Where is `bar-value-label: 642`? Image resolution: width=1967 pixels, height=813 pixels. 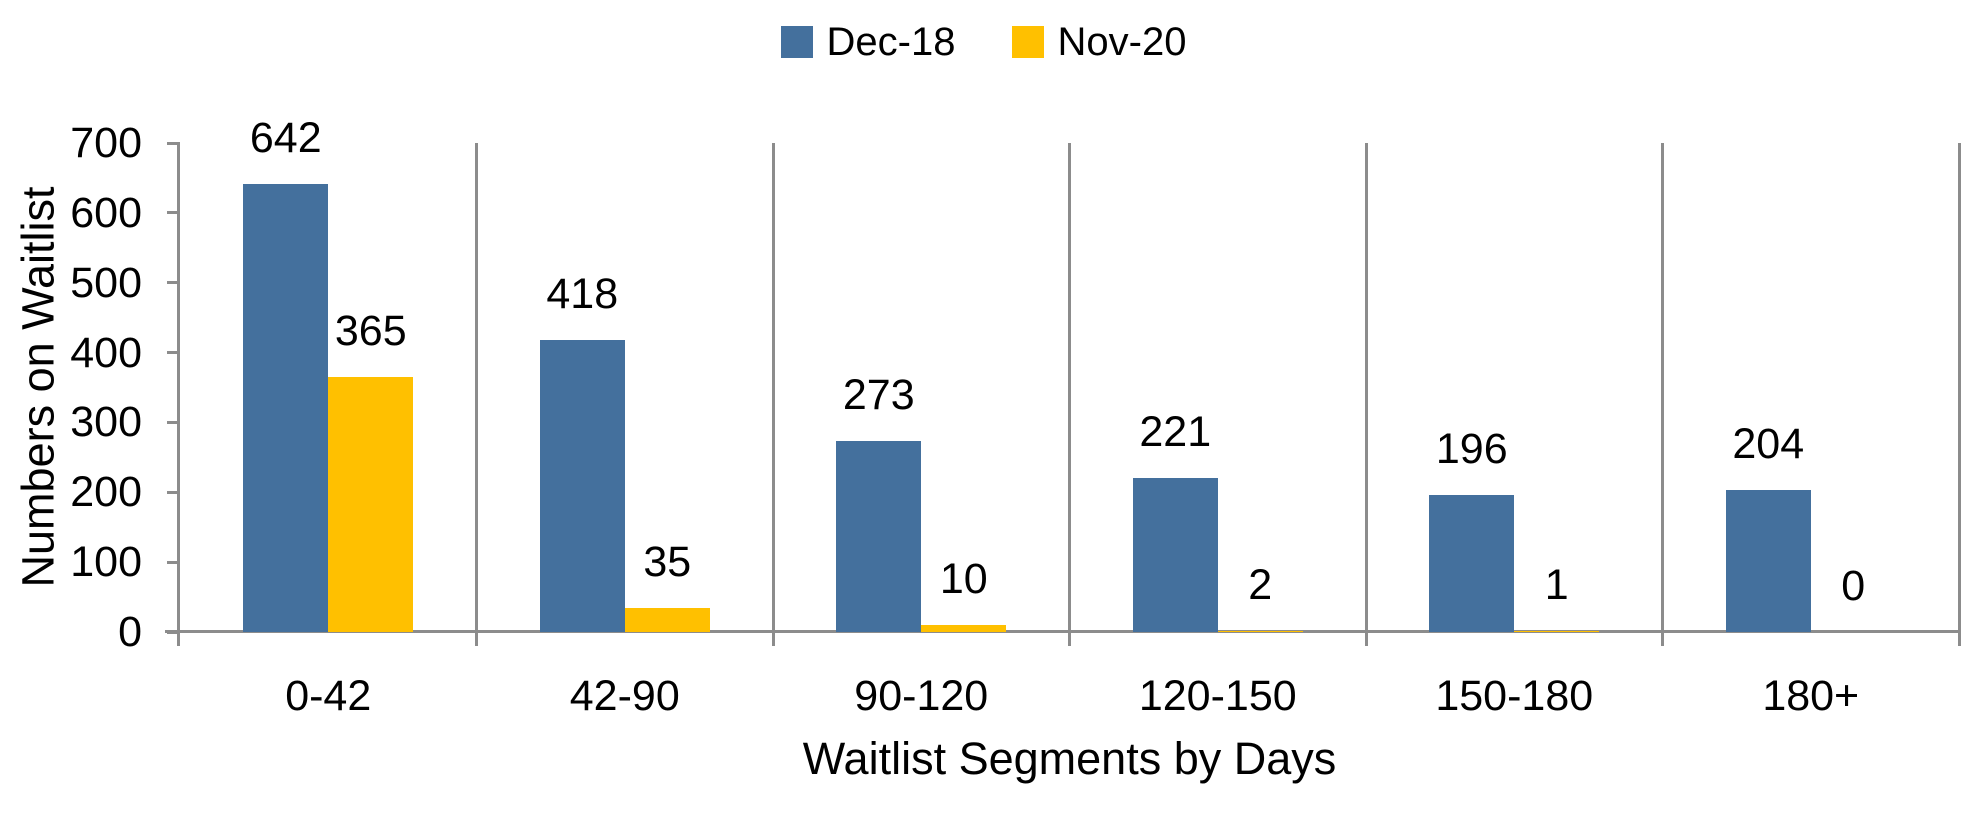
bar-value-label: 642 is located at coordinates (285, 137).